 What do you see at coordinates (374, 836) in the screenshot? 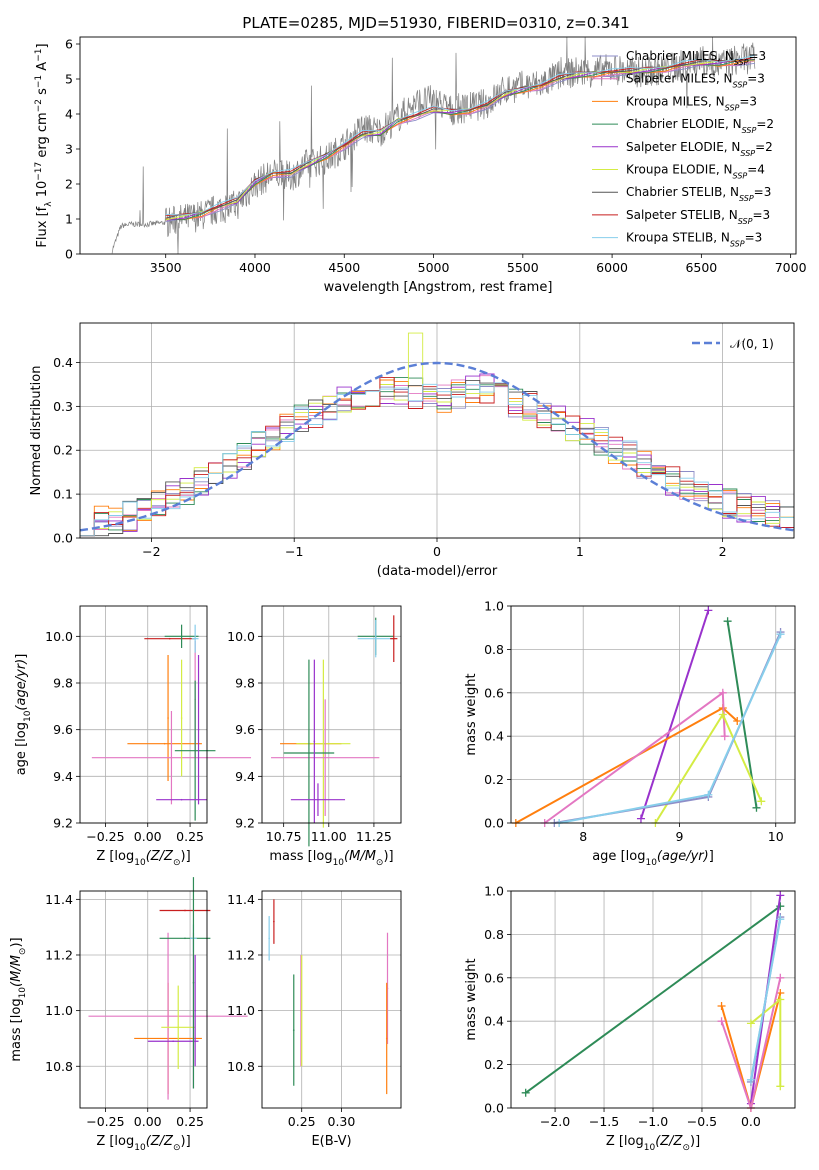
I see `x-tick-label: 11.25` at bounding box center [374, 836].